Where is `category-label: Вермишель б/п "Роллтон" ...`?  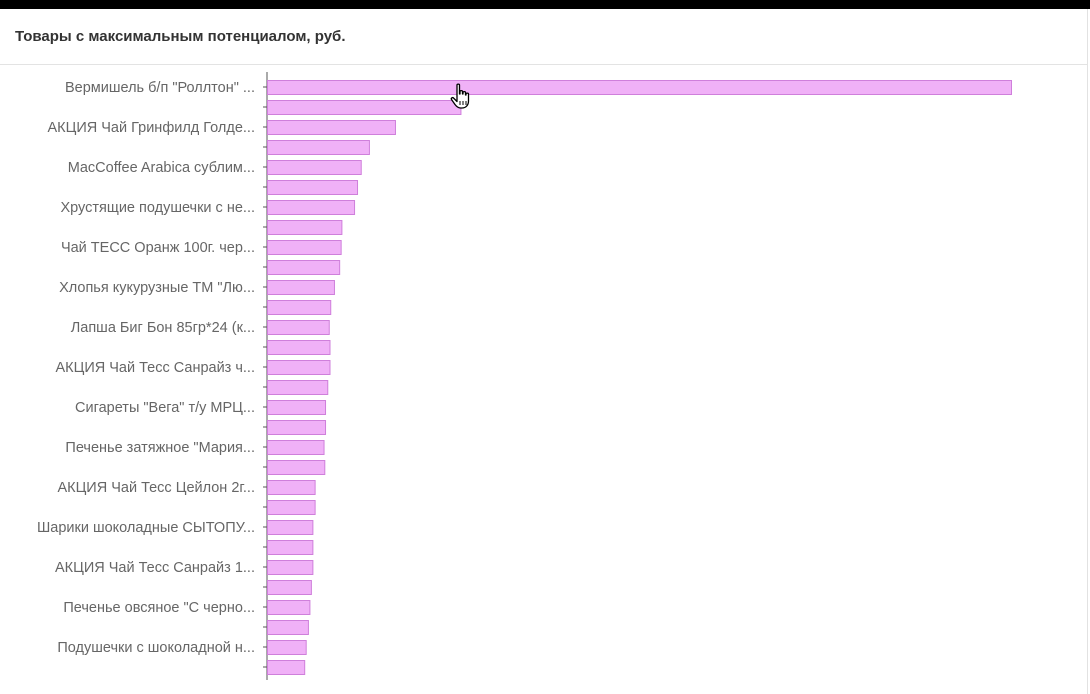 category-label: Вермишель б/п "Роллтон" ... is located at coordinates (160, 88).